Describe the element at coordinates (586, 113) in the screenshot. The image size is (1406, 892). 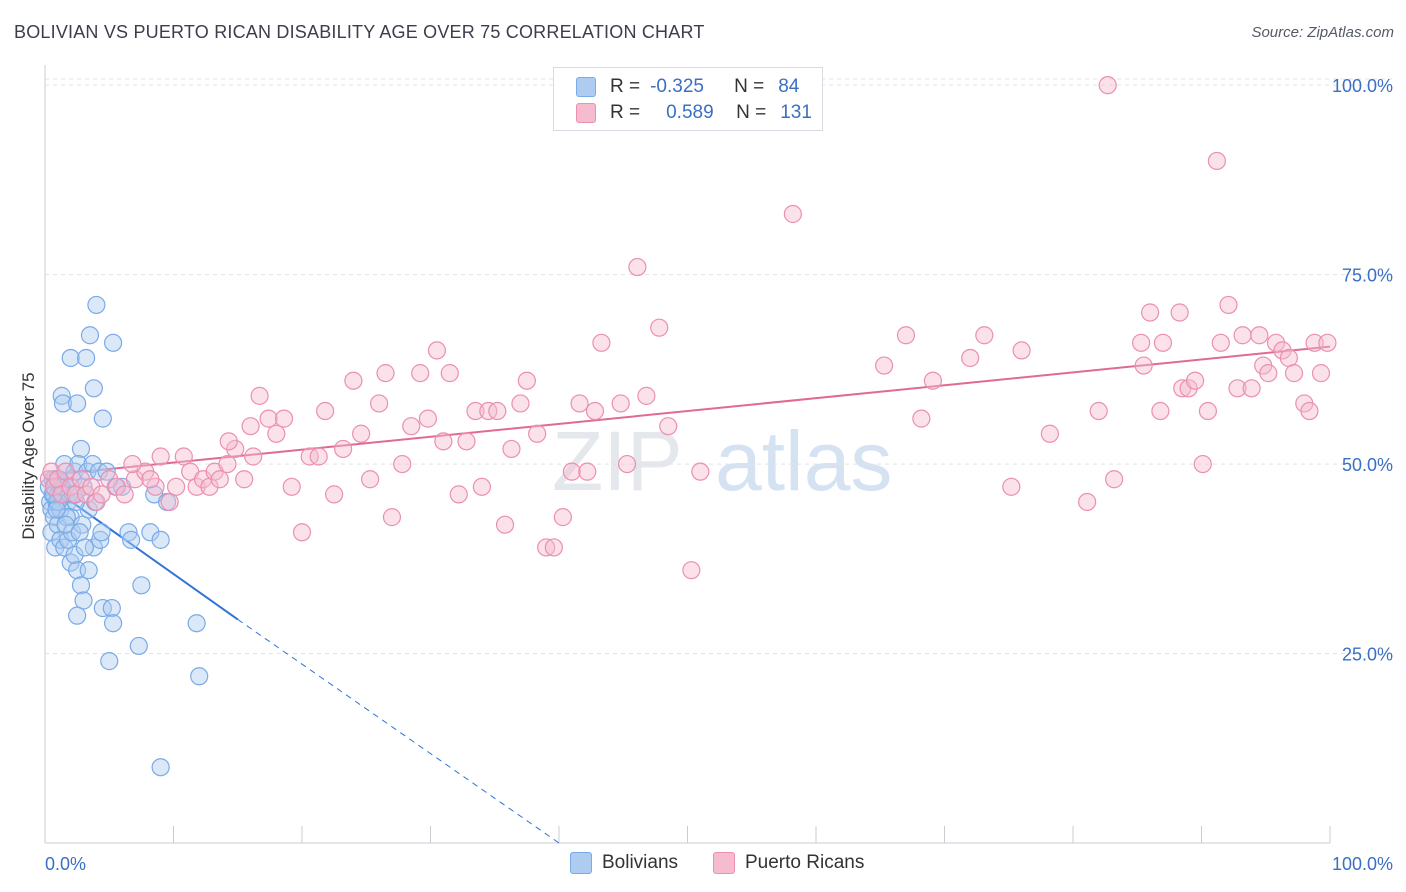
I see `legend-swatch-puerto-ricans` at that location.